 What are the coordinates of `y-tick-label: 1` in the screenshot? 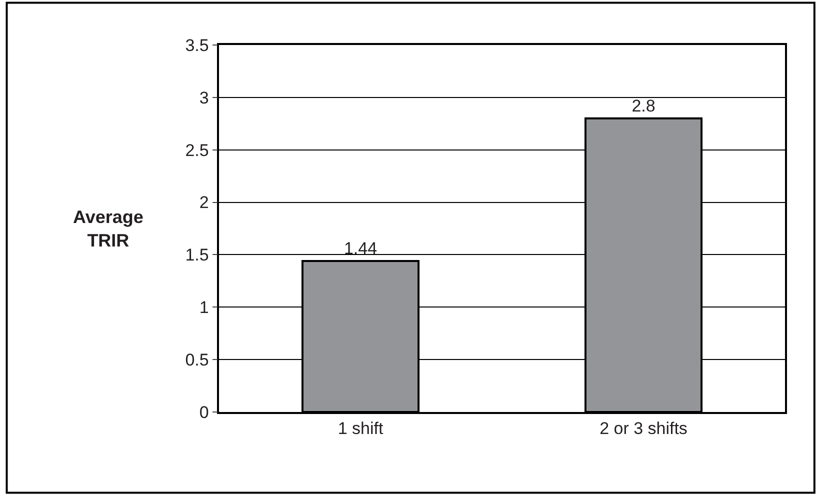 It's located at (204, 308).